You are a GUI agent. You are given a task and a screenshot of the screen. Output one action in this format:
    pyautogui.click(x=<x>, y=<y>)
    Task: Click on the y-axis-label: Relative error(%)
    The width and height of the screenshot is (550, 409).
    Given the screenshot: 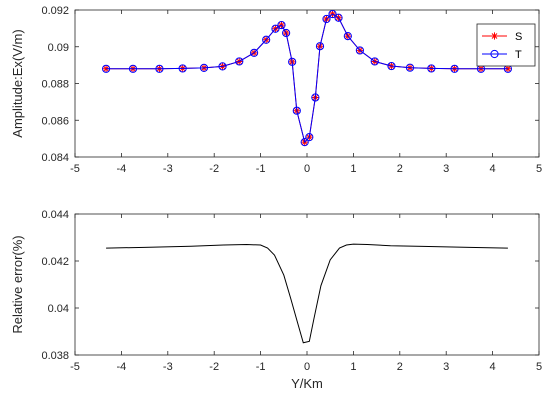 What is the action you would take?
    pyautogui.click(x=17, y=284)
    